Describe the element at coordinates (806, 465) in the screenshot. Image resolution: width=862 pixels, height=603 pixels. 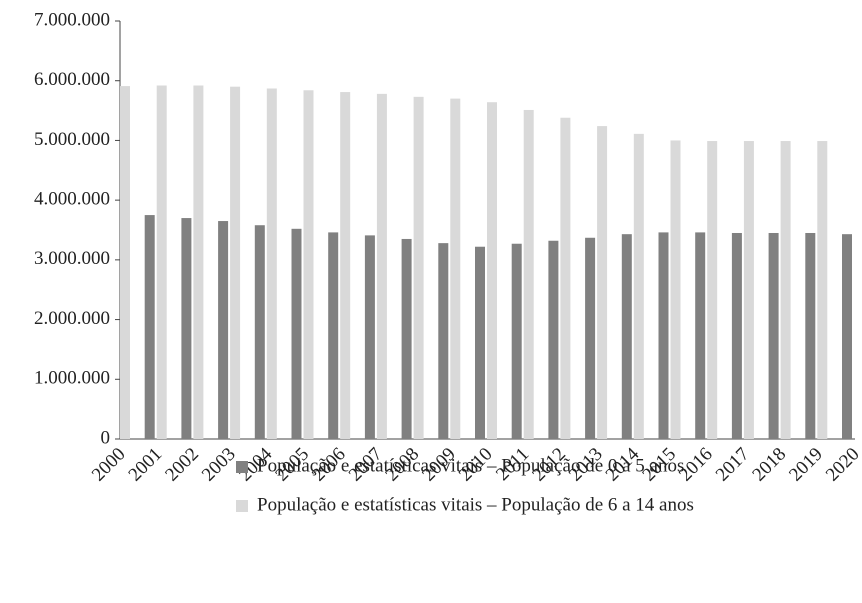
I see `x-tick-label: 2019` at that location.